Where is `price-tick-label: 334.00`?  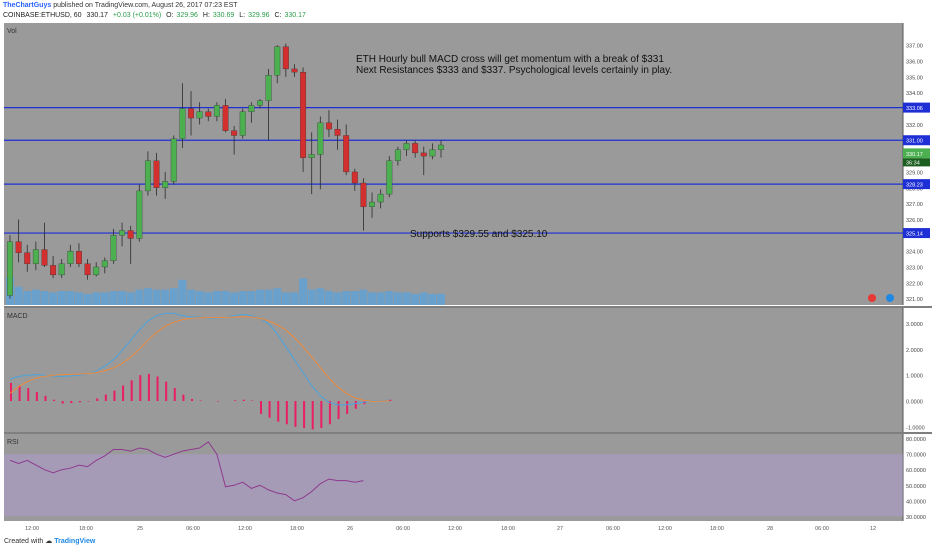
price-tick-label: 334.00 is located at coordinates (914, 94).